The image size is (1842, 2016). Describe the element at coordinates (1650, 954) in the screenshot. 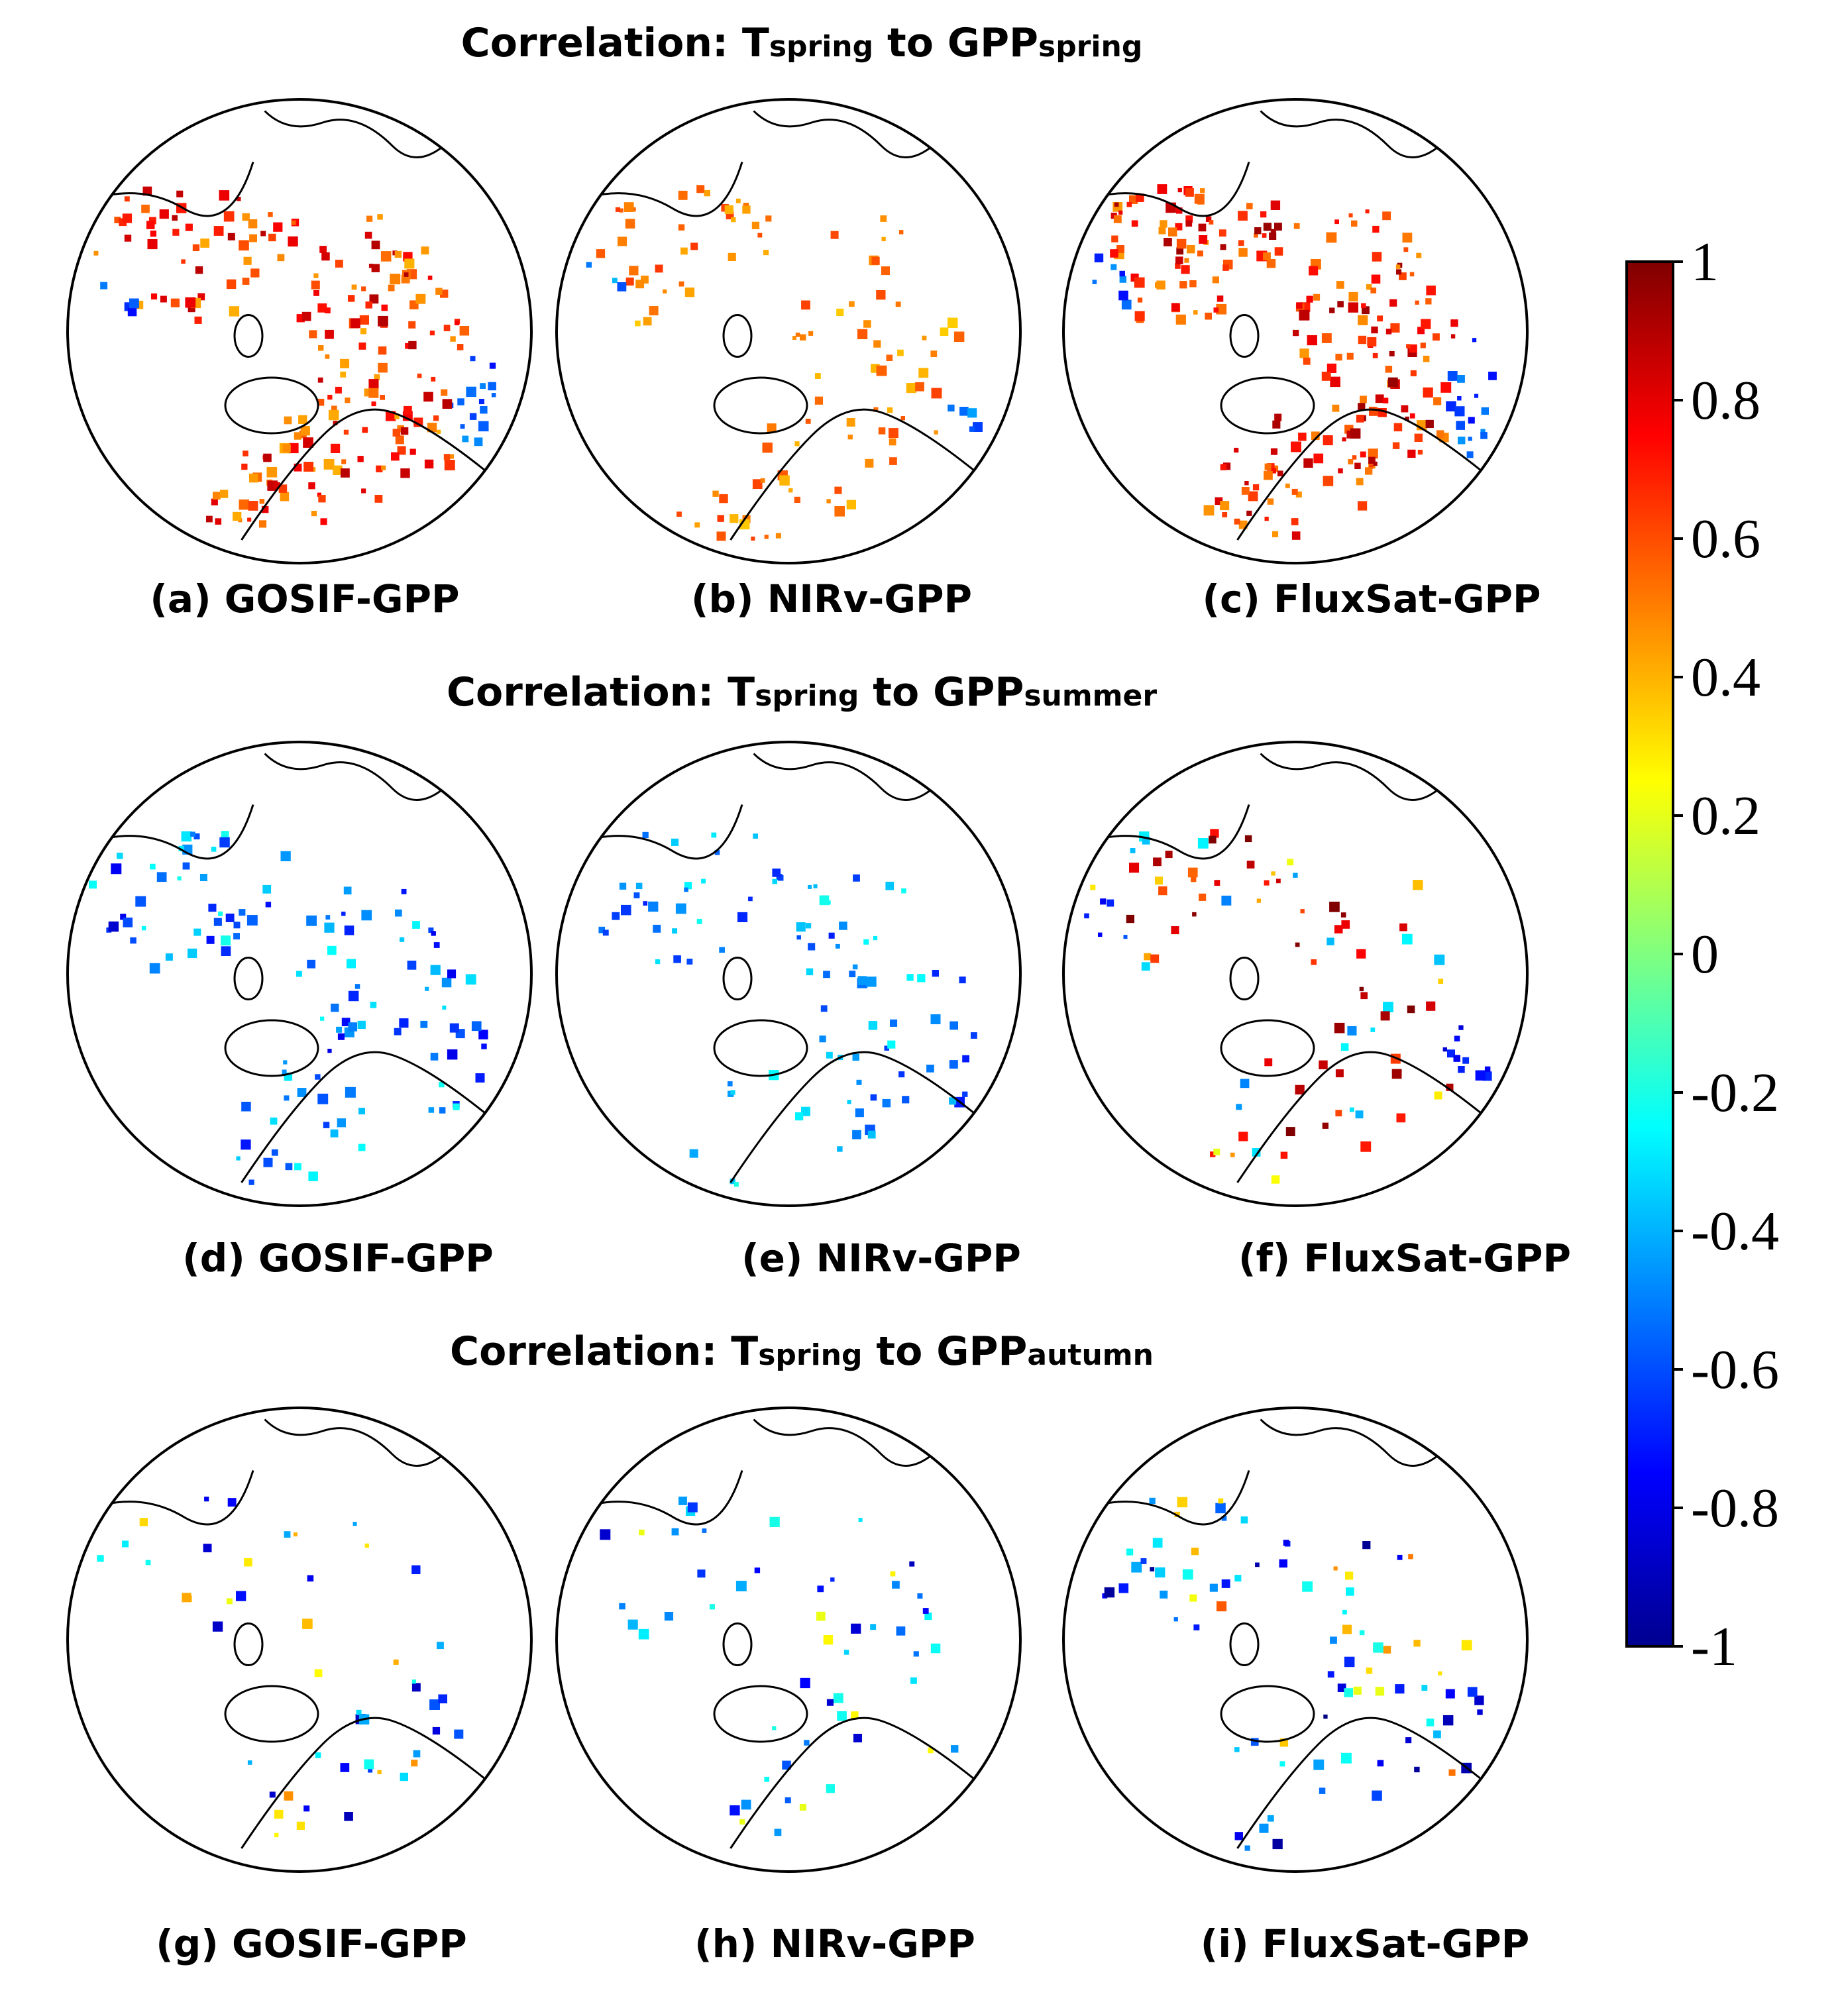

I see `colorbar-gradient` at that location.